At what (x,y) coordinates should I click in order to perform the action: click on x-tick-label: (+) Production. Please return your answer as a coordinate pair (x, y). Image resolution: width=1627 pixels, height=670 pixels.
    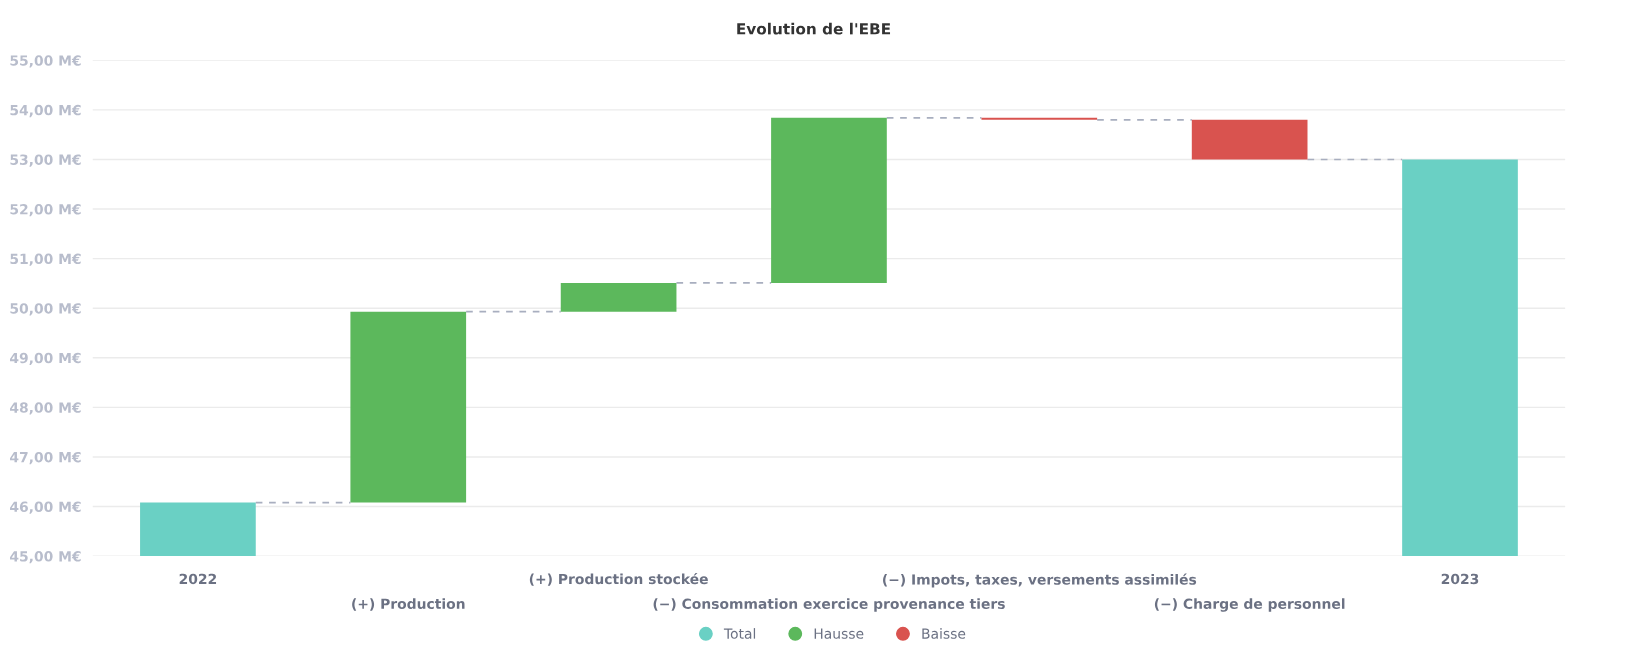
    Looking at the image, I should click on (408, 604).